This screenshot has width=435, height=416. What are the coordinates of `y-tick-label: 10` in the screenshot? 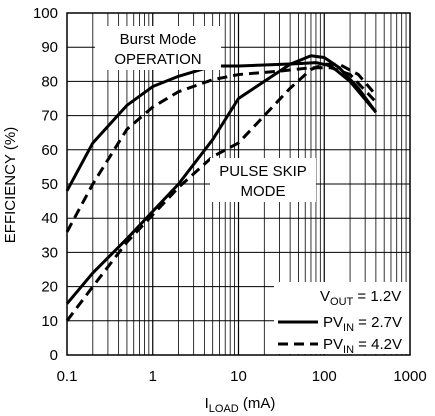 It's located at (49, 321).